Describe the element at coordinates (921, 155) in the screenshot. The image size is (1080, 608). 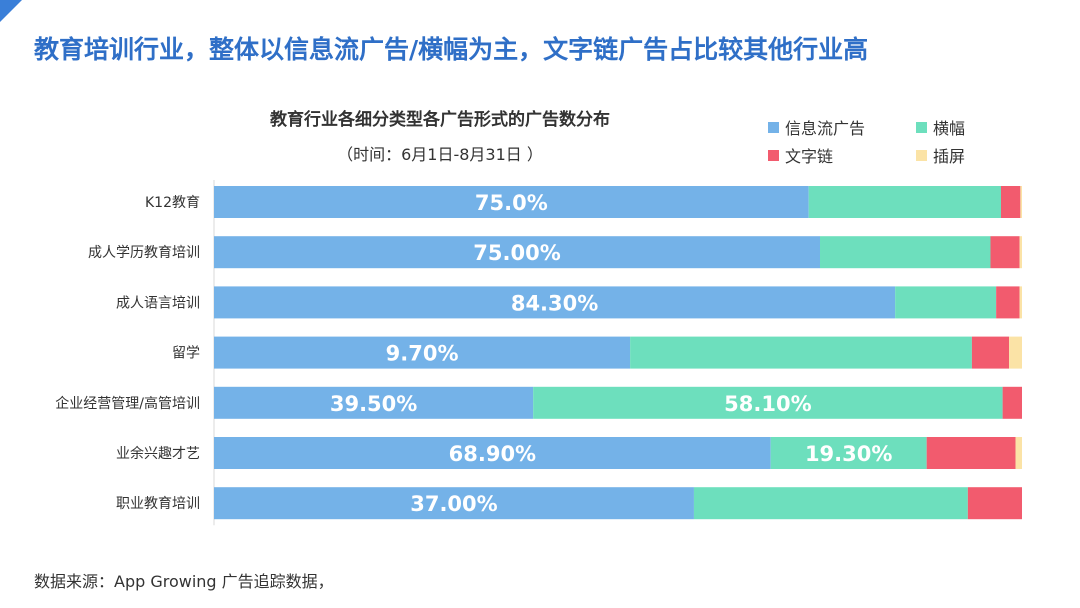
I see `legend-swatch-interstitial` at that location.